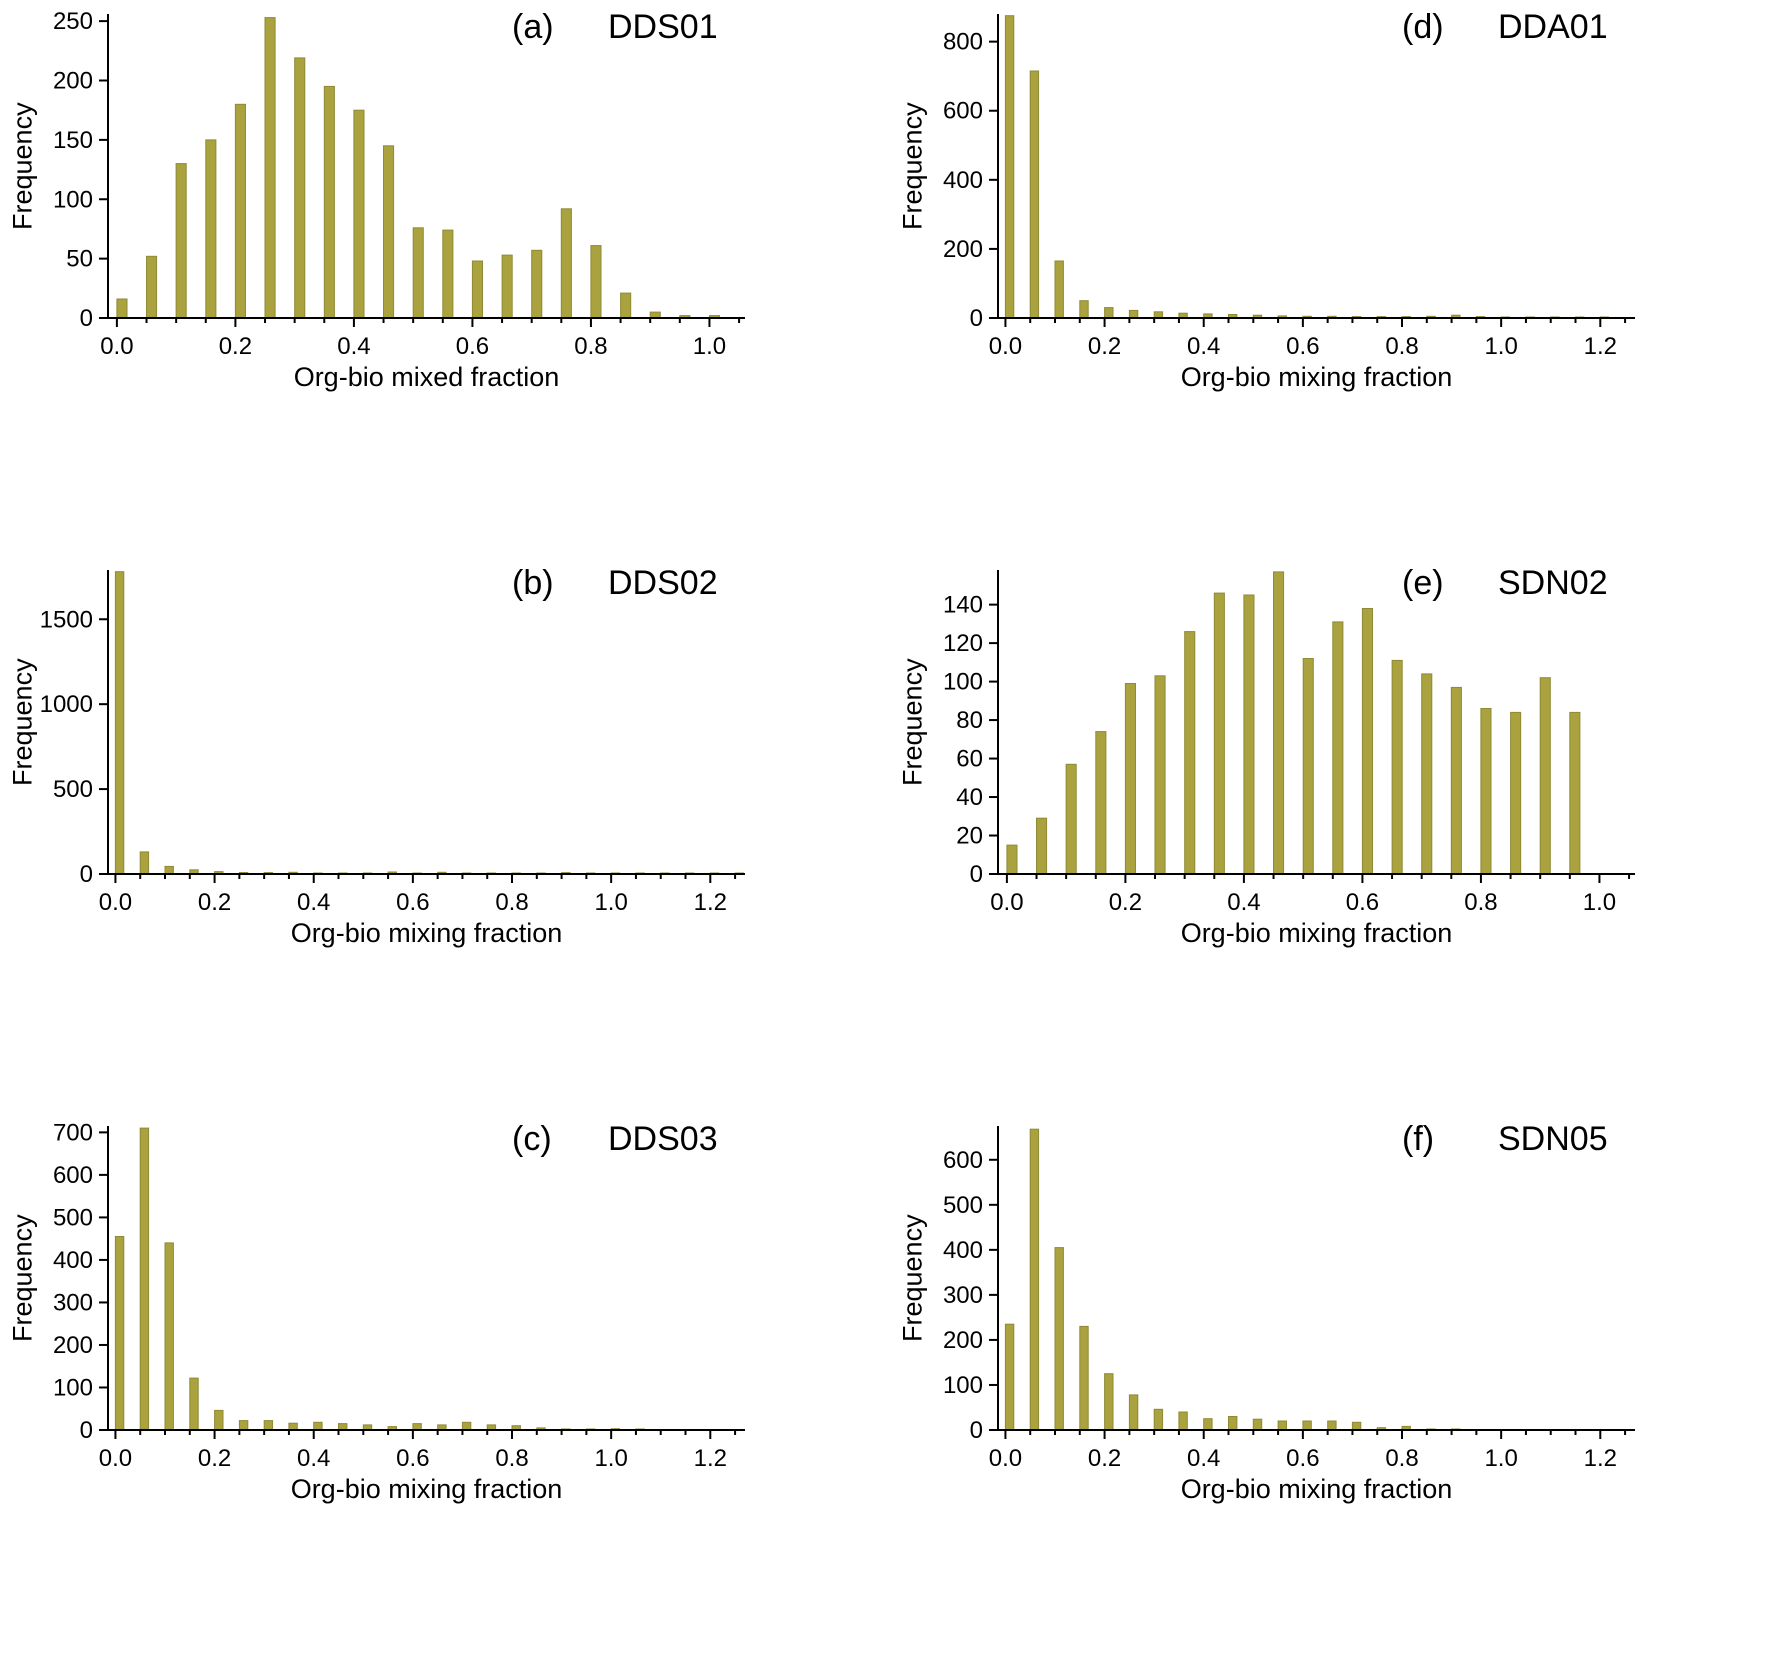 The height and width of the screenshot is (1668, 1780). I want to click on panel-title: SDN05, so click(1553, 1139).